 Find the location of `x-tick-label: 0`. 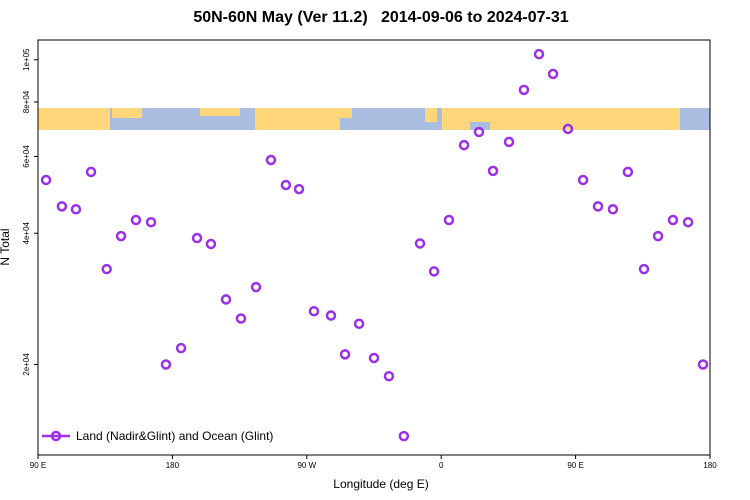

x-tick-label: 0 is located at coordinates (441, 465).